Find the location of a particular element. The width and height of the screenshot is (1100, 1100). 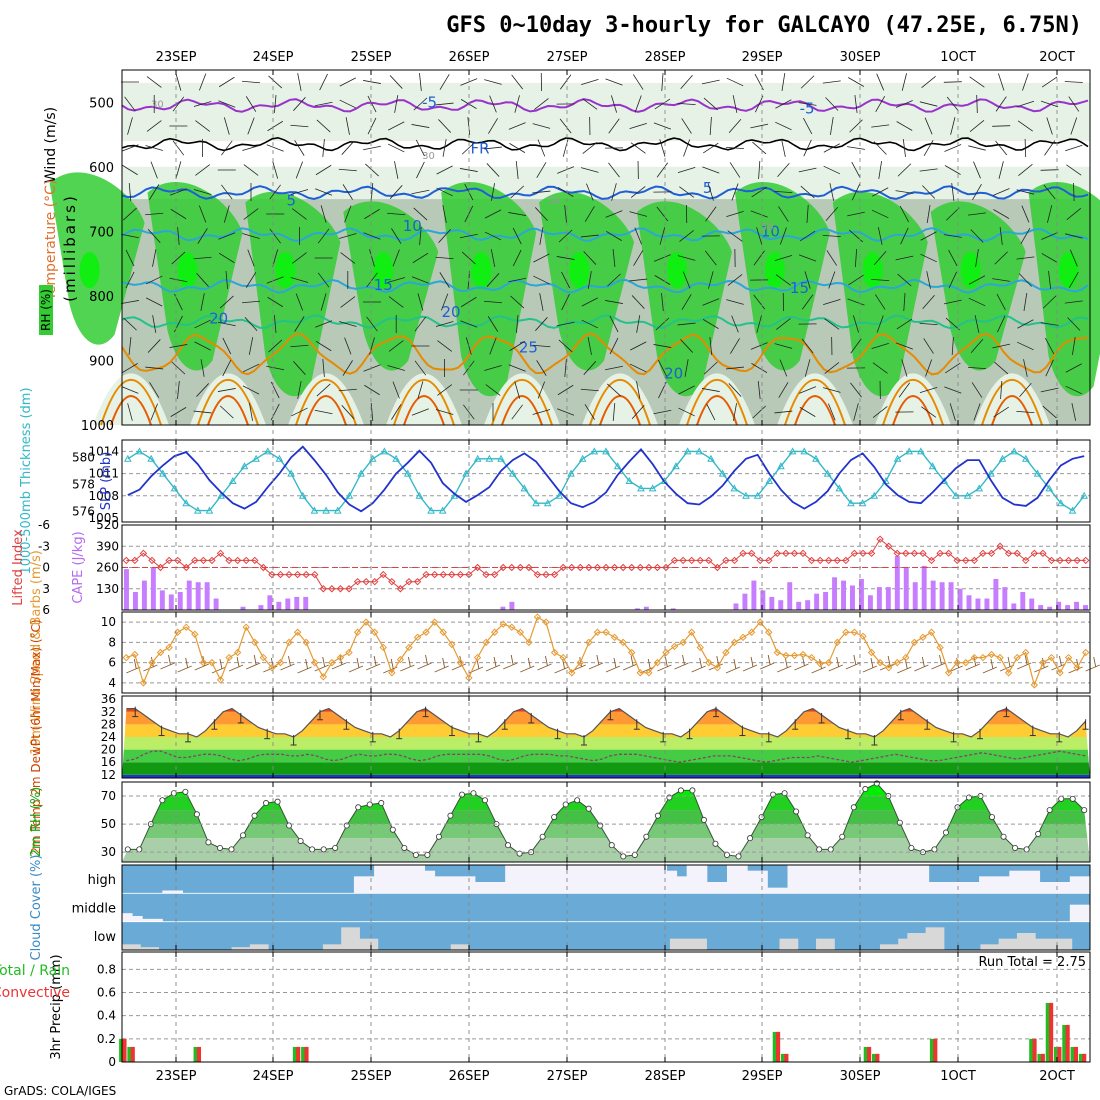

rh-saturated-patch is located at coordinates (383, 270).